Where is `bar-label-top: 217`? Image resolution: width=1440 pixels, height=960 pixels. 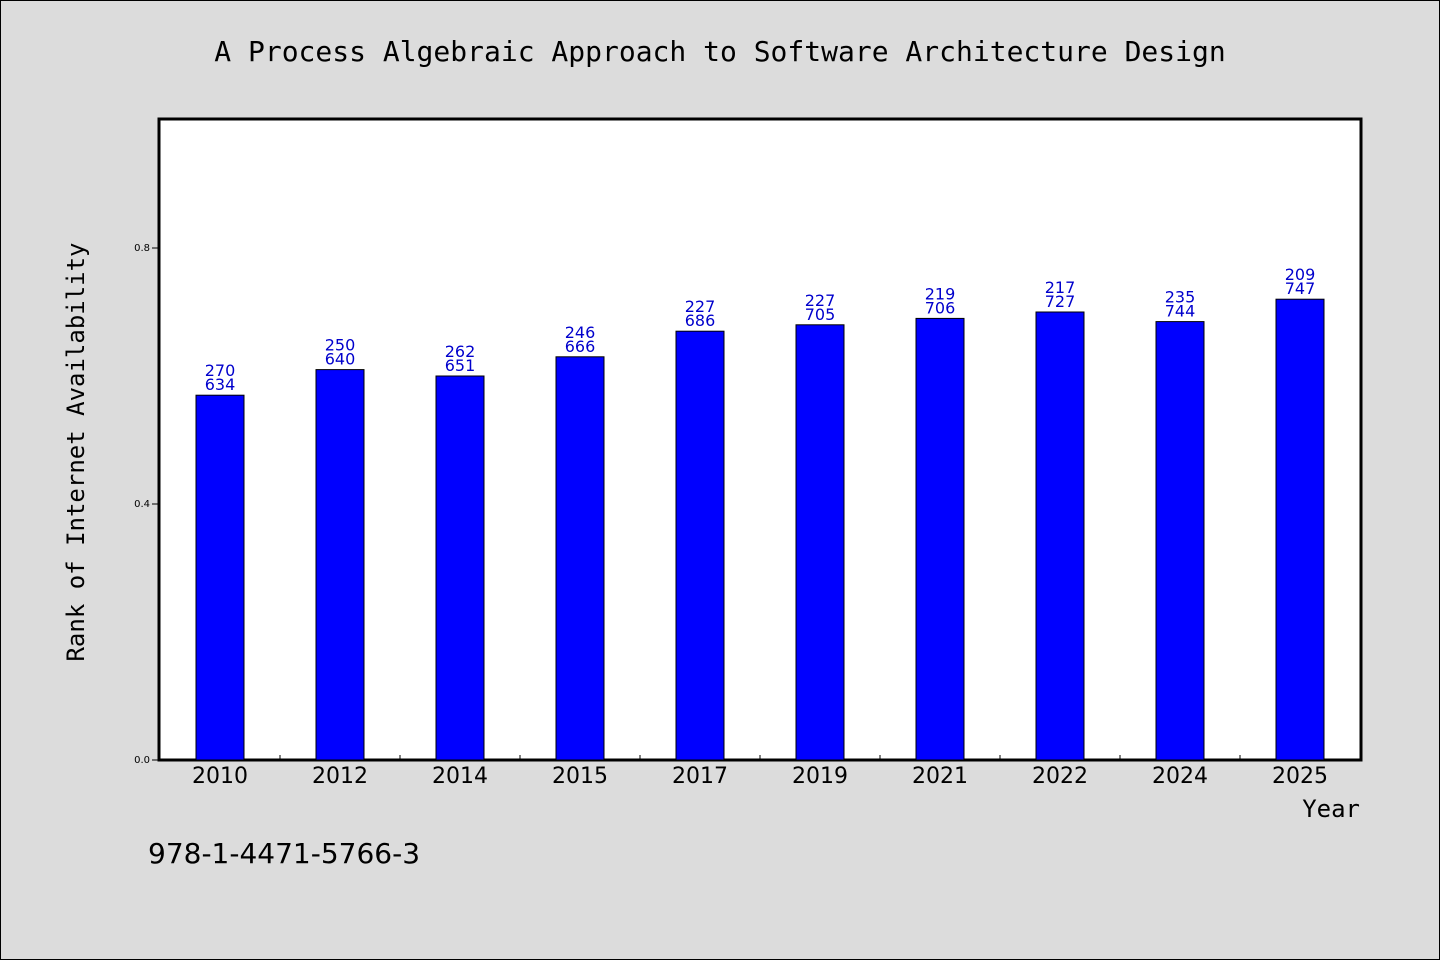
bar-label-top: 217 is located at coordinates (1060, 287).